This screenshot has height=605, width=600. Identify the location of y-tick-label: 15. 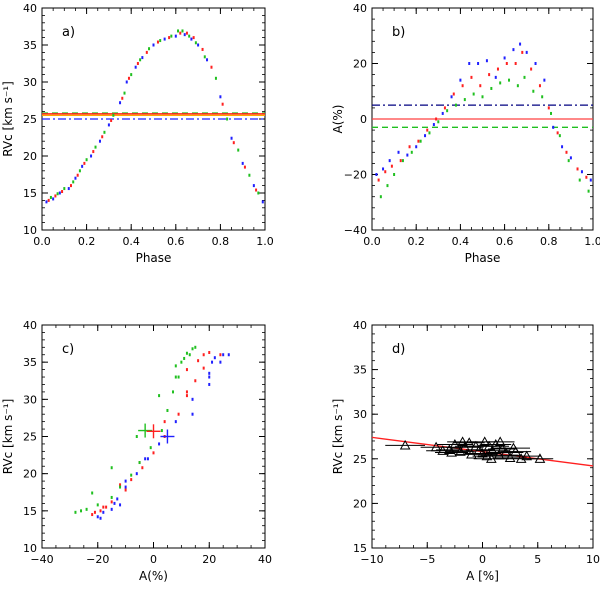
(30, 511).